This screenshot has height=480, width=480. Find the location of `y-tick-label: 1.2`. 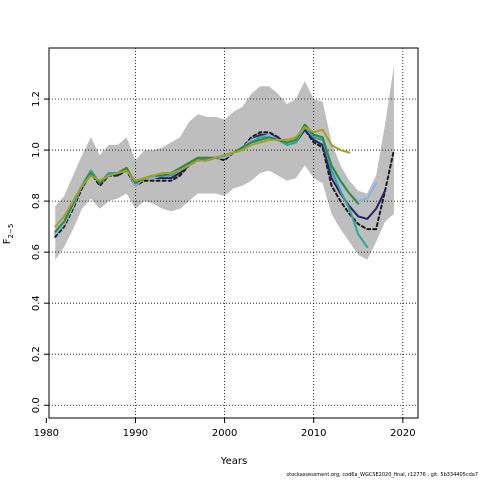

y-tick-label: 1.2 is located at coordinates (36, 99).